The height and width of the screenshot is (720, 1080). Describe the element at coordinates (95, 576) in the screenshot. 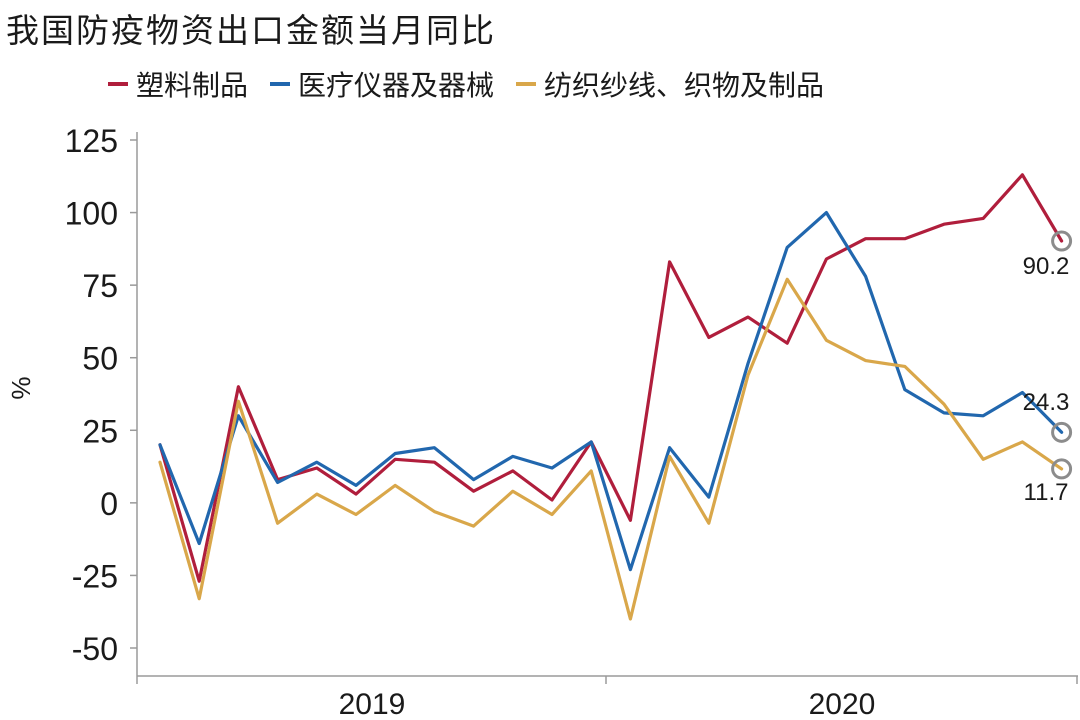

I see `y-tick-label: -25` at that location.